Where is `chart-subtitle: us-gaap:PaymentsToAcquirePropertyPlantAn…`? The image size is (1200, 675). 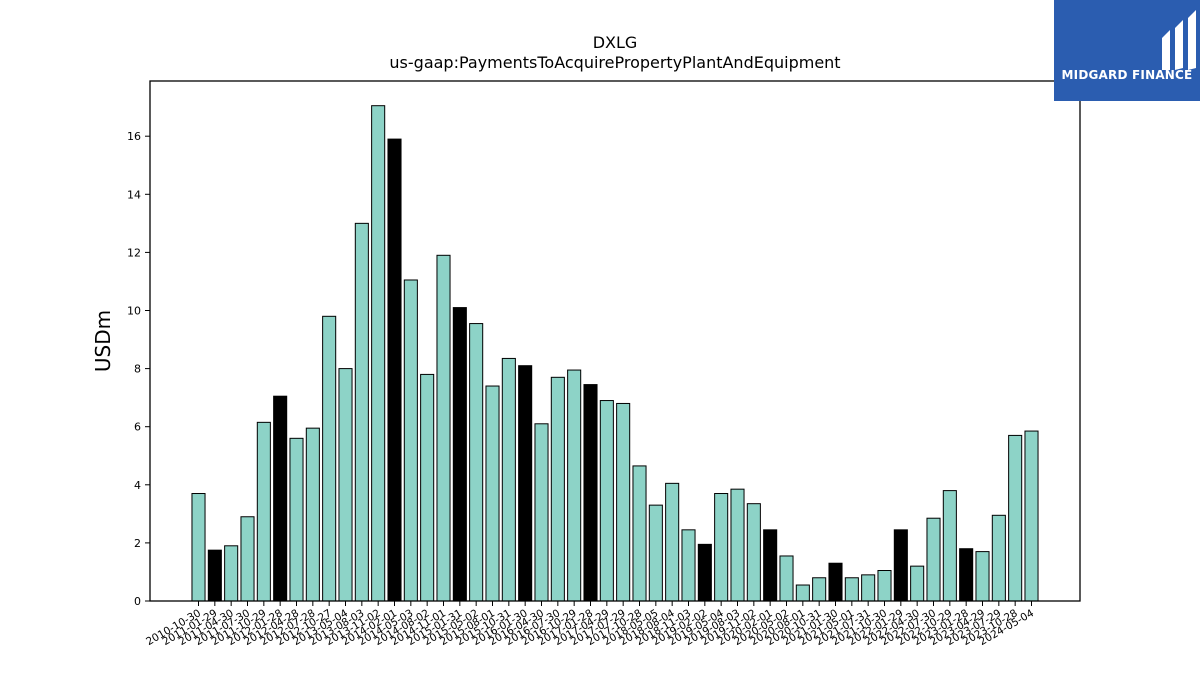
chart-subtitle: us-gaap:PaymentsToAcquirePropertyPlantAn… is located at coordinates (614, 62).